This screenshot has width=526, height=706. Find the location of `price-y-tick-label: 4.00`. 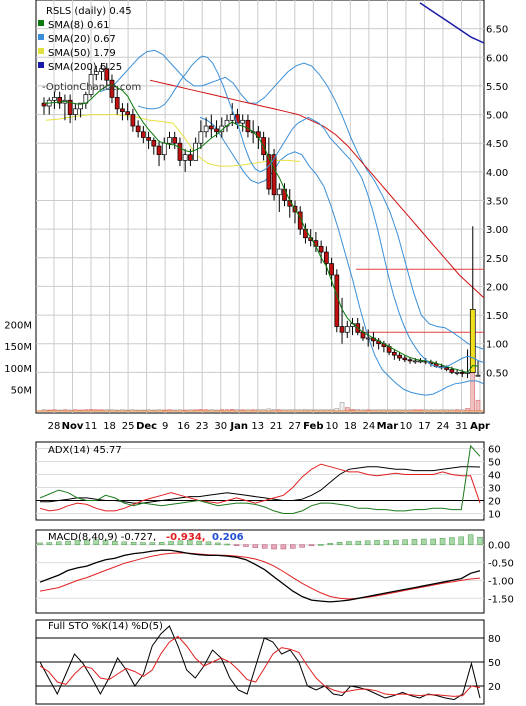

price-y-tick-label: 4.00 is located at coordinates (497, 173).